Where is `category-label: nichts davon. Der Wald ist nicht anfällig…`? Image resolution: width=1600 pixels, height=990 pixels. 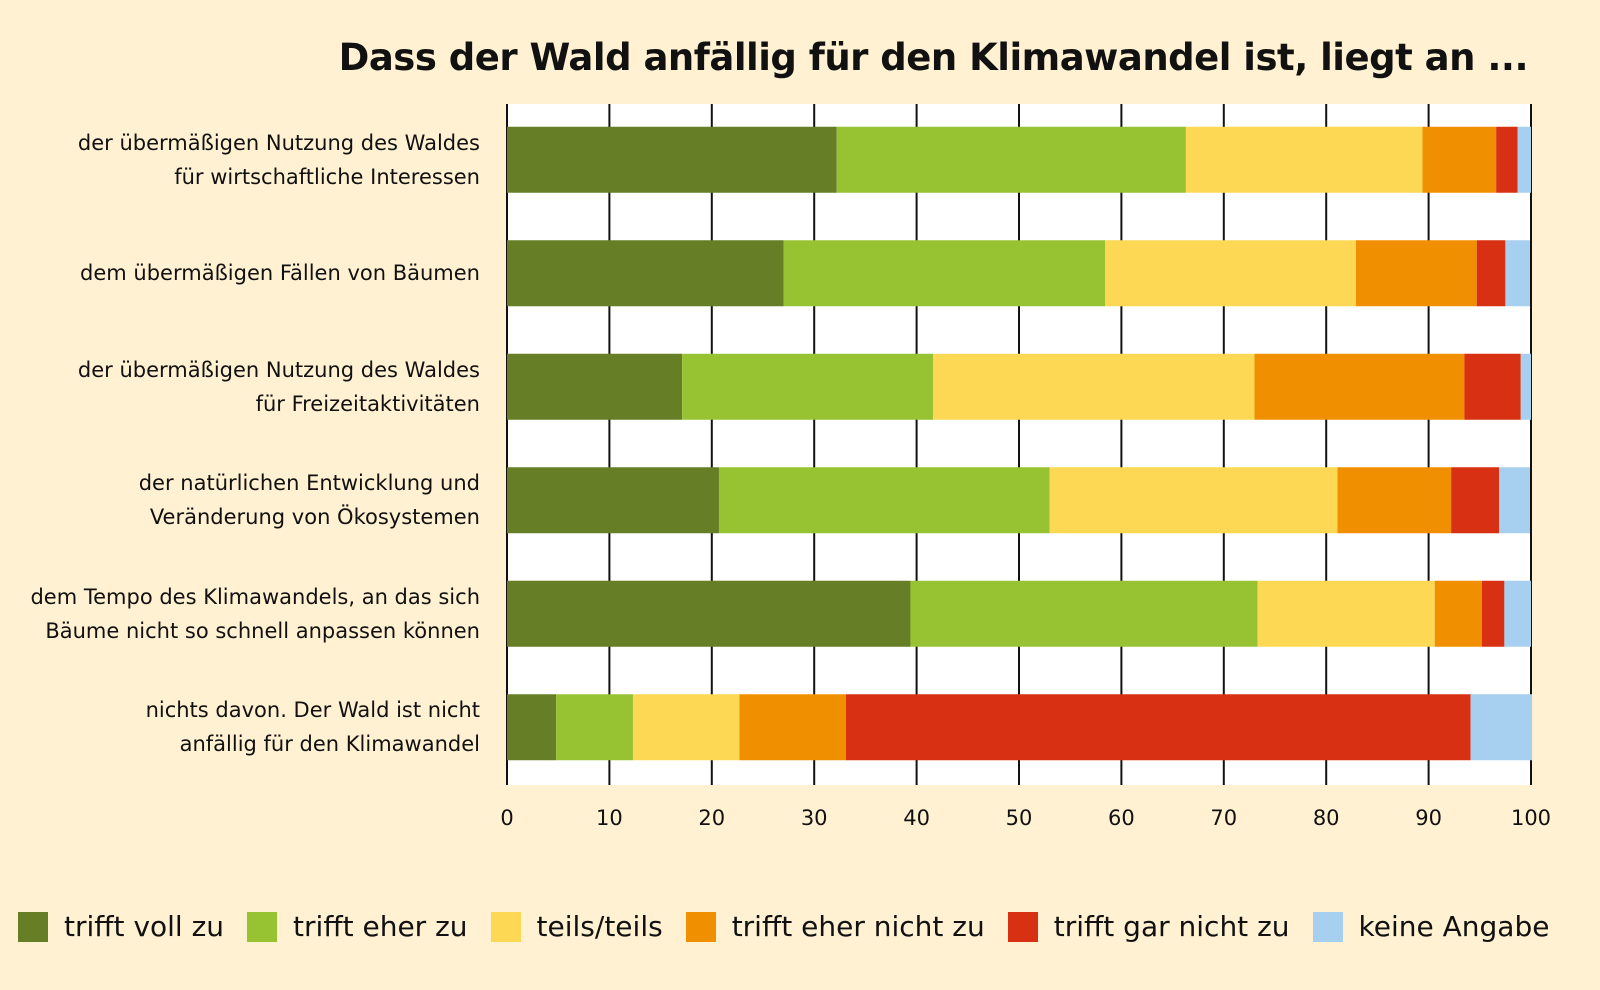 category-label: nichts davon. Der Wald ist nicht anfällig… is located at coordinates (240, 727).